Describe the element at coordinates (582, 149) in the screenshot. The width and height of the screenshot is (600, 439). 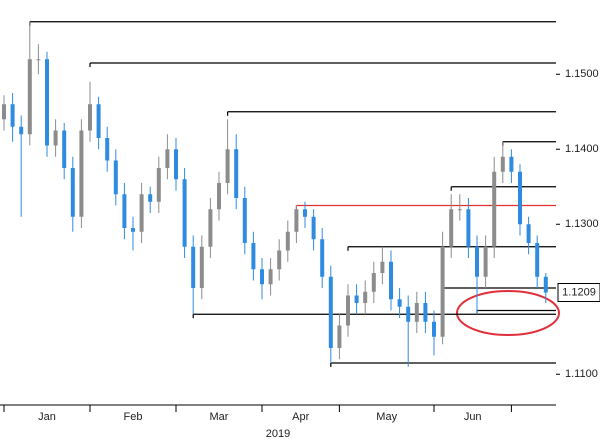
I see `y-tick-label: 1.1400` at that location.